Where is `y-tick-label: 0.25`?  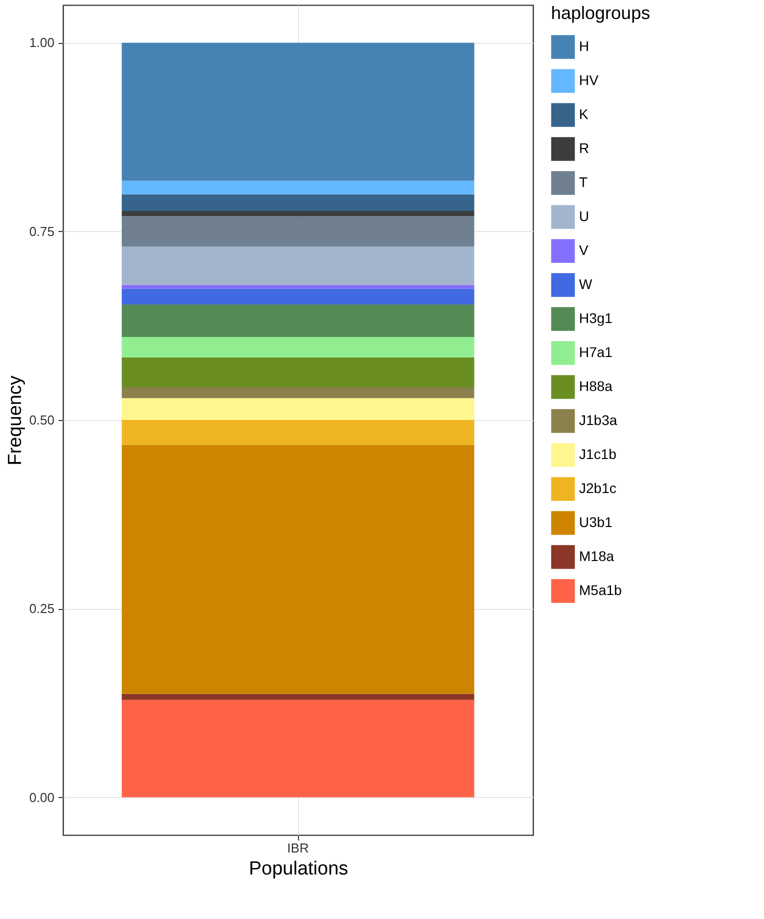 y-tick-label: 0.25 is located at coordinates (41, 608).